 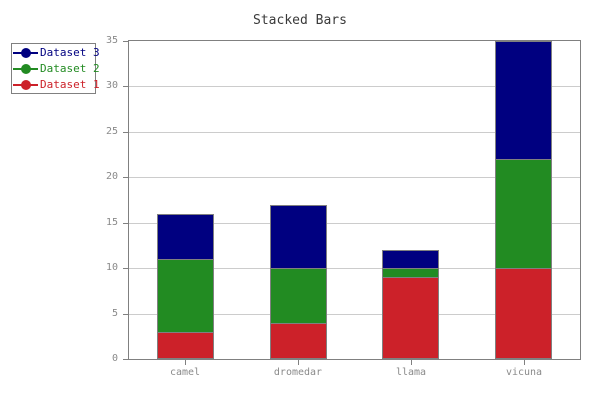 I want to click on y-tick-label-15: 15, so click(x=111, y=222).